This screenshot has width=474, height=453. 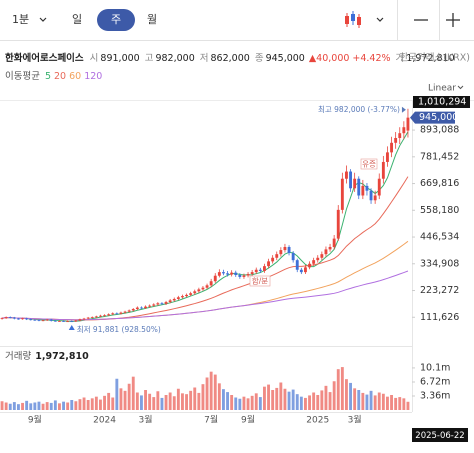 What do you see at coordinates (119, 329) in the screenshot?
I see `low-annotation: 최저 91,881 (928.50%)` at bounding box center [119, 329].